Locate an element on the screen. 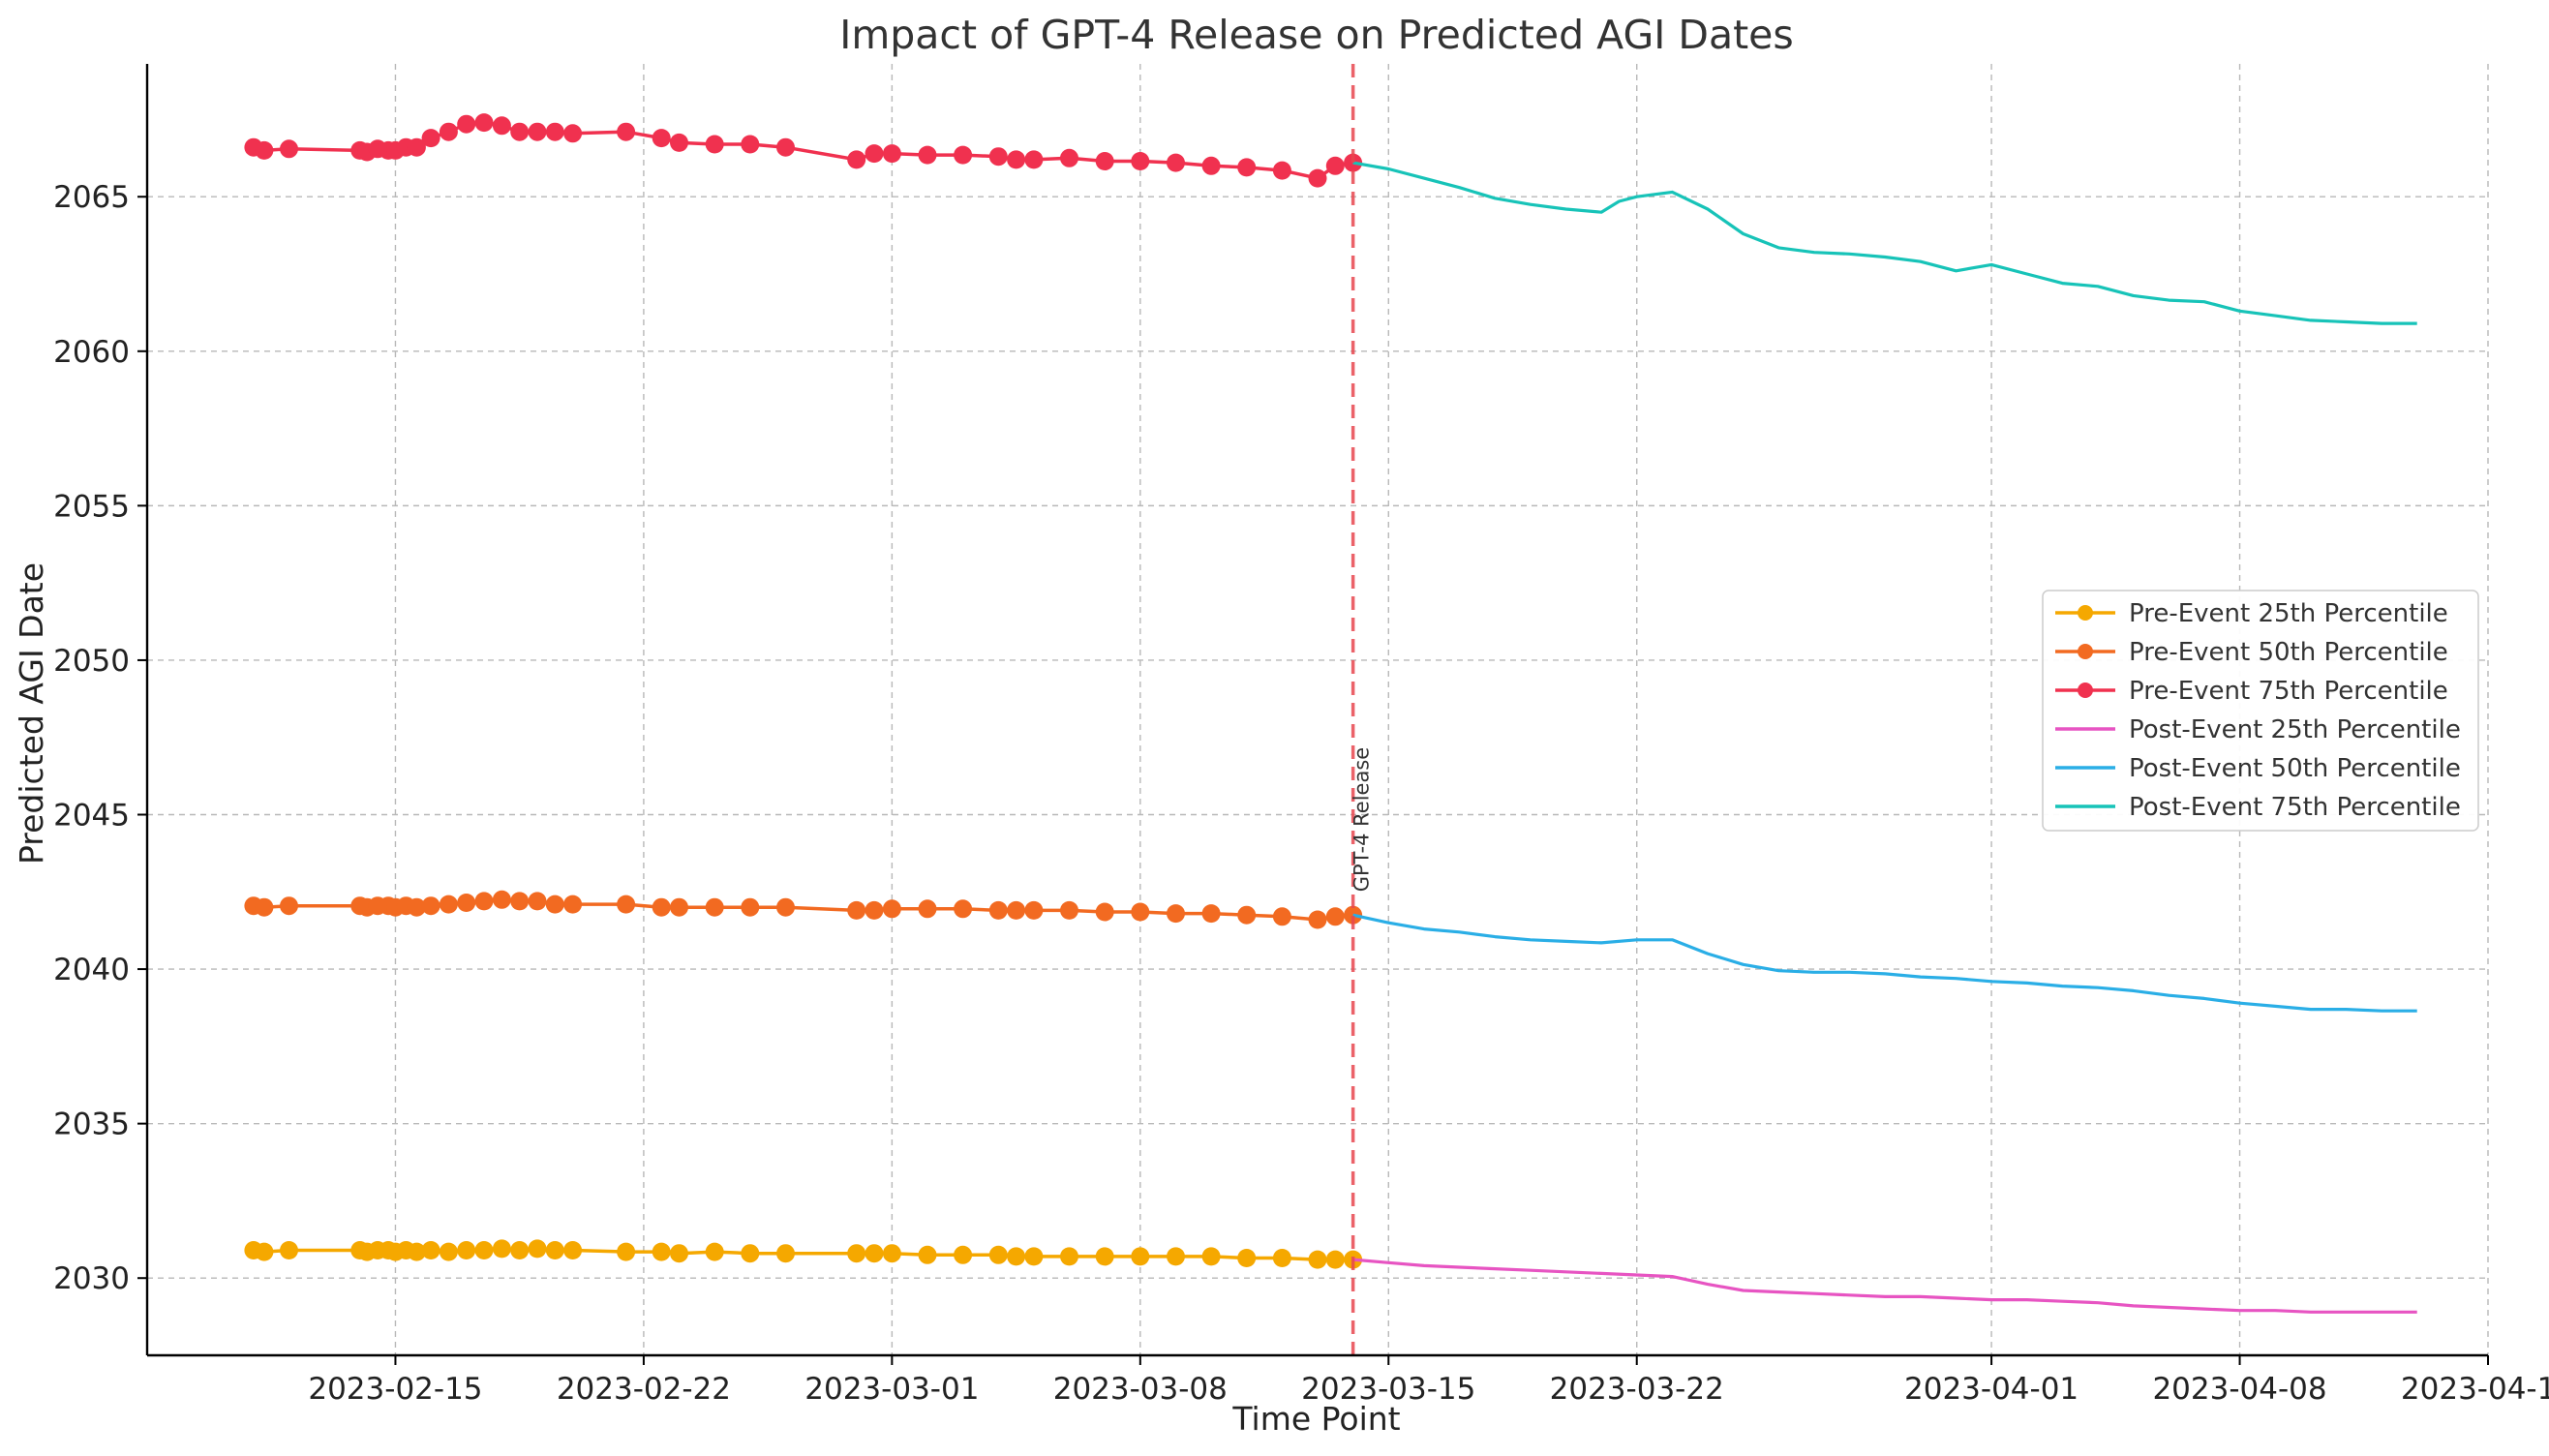 This screenshot has width=2549, height=1456. y-tick-label: 2060 is located at coordinates (91, 353).